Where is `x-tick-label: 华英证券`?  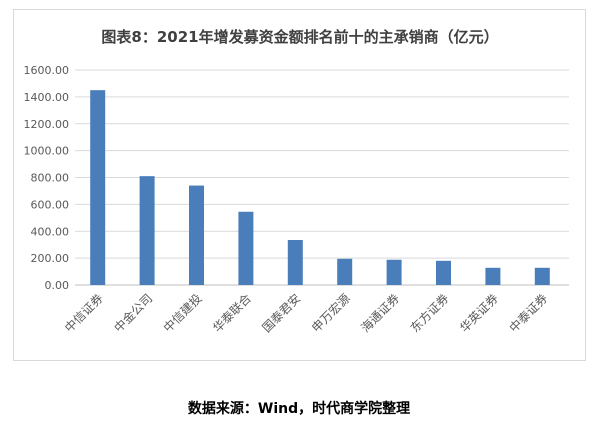
x-tick-label: 华英证券 is located at coordinates (478, 313).